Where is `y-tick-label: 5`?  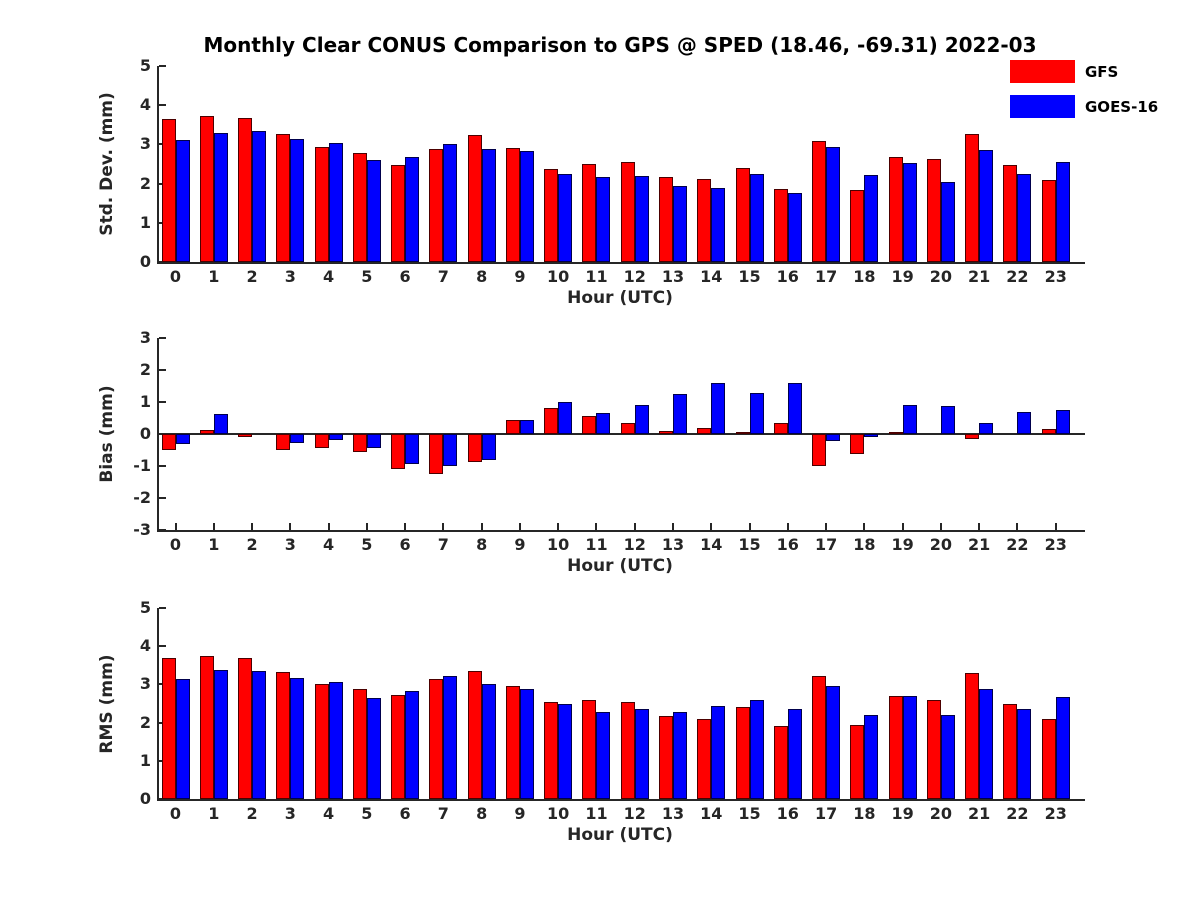 y-tick-label: 5 is located at coordinates (145, 607).